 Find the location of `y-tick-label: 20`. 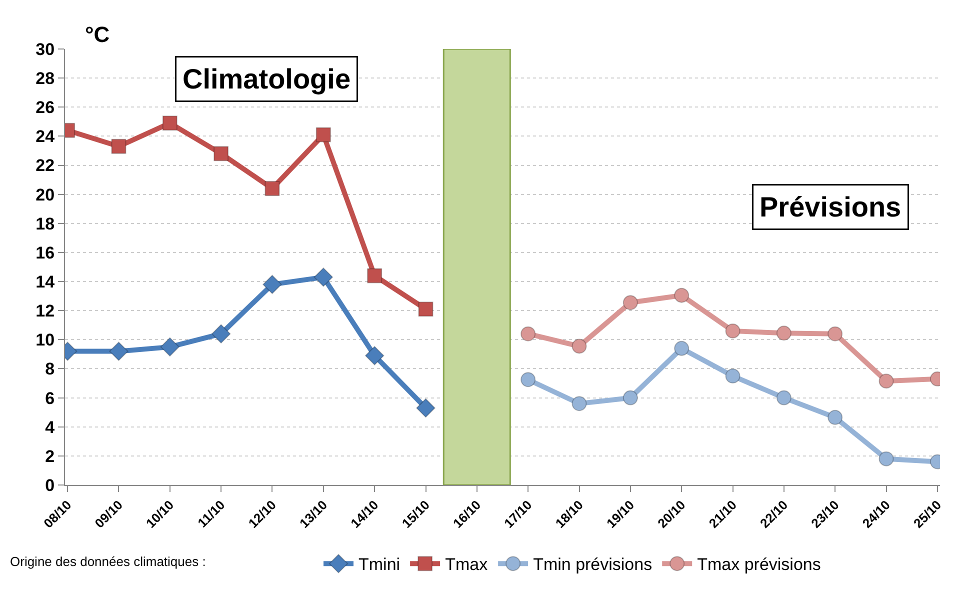

y-tick-label: 20 is located at coordinates (45, 194).